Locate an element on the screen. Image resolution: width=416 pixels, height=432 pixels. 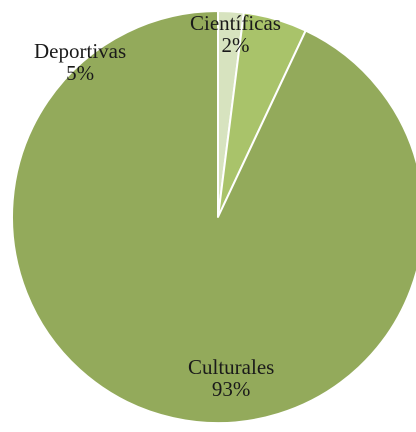
slice-label-culturales: Culturales 93% is located at coordinates (231, 378).